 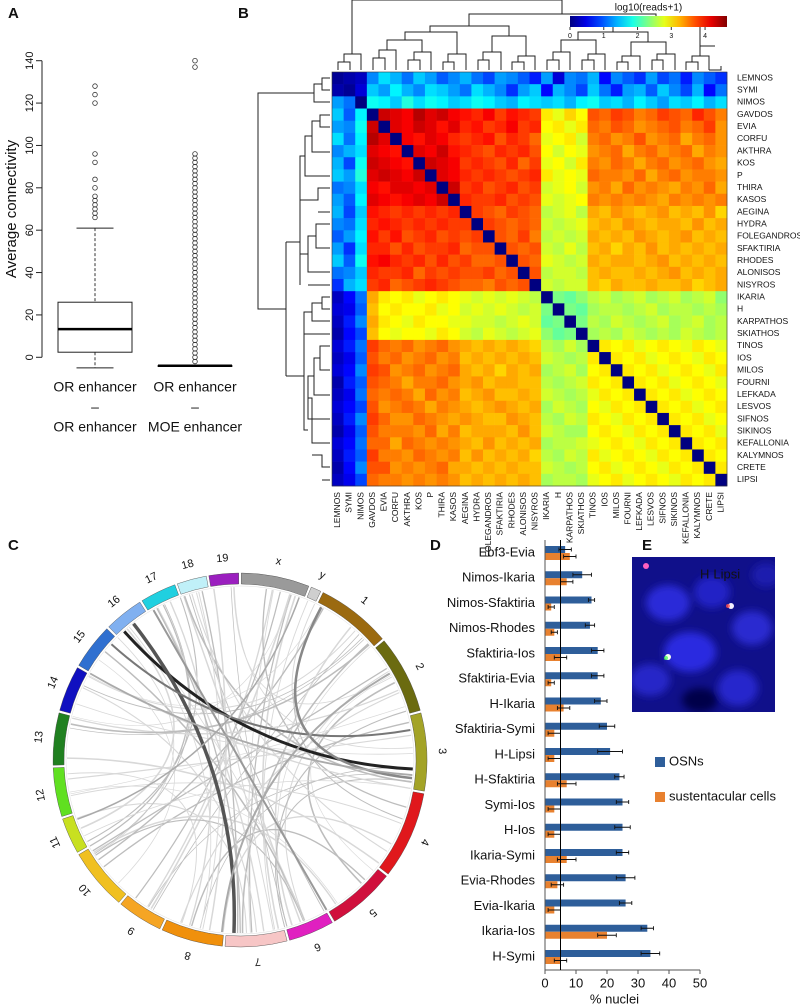 I want to click on column-label: SIKINOS, so click(x=674, y=509).